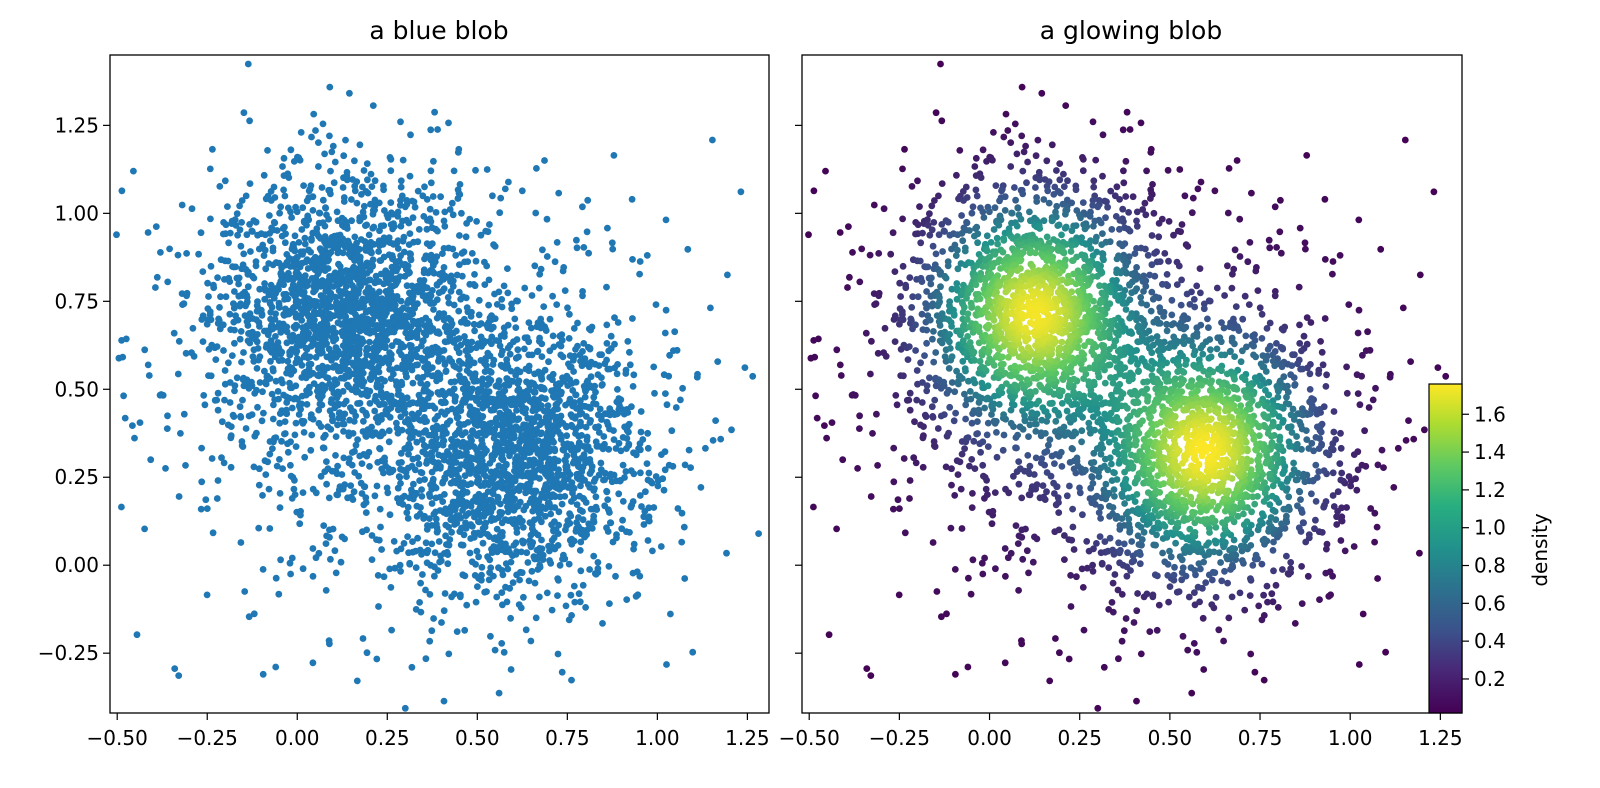 The image size is (1600, 788). I want to click on x-tick-label: 0.75, so click(567, 738).